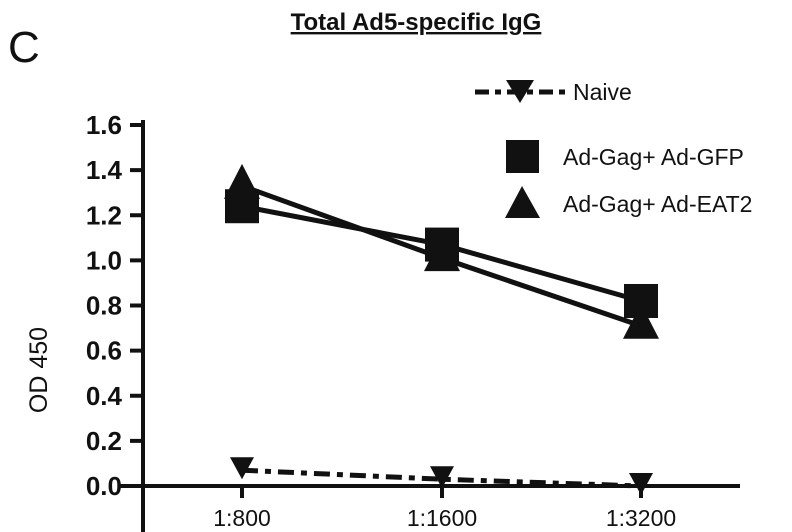 Image resolution: width=792 pixels, height=532 pixels. Describe the element at coordinates (442, 518) in the screenshot. I see `x-tick-label: 1:1600` at that location.